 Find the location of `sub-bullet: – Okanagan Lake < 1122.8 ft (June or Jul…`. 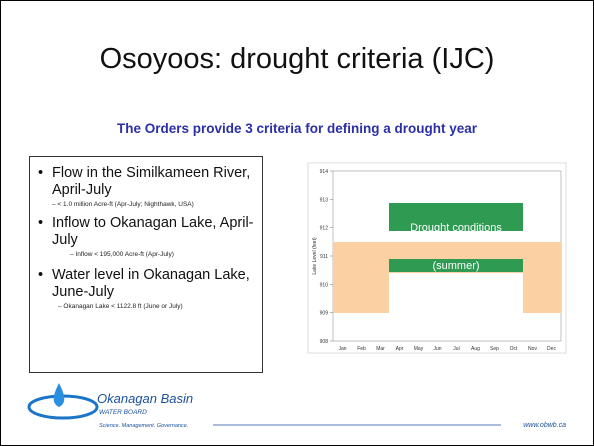

sub-bullet: – Okanagan Lake < 1122.8 ft (June or Jul… is located at coordinates (120, 306).